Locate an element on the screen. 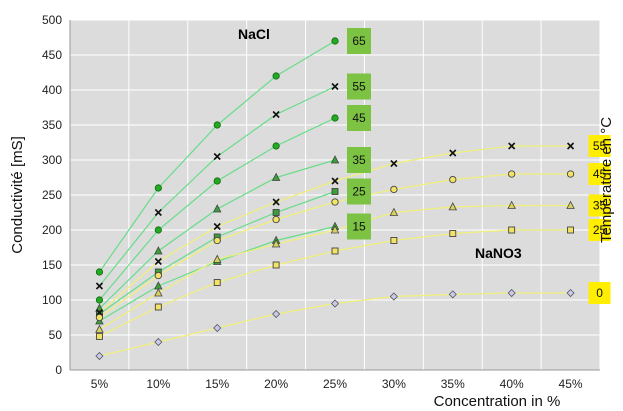  temp-label-nacl-55: 55 is located at coordinates (359, 87).